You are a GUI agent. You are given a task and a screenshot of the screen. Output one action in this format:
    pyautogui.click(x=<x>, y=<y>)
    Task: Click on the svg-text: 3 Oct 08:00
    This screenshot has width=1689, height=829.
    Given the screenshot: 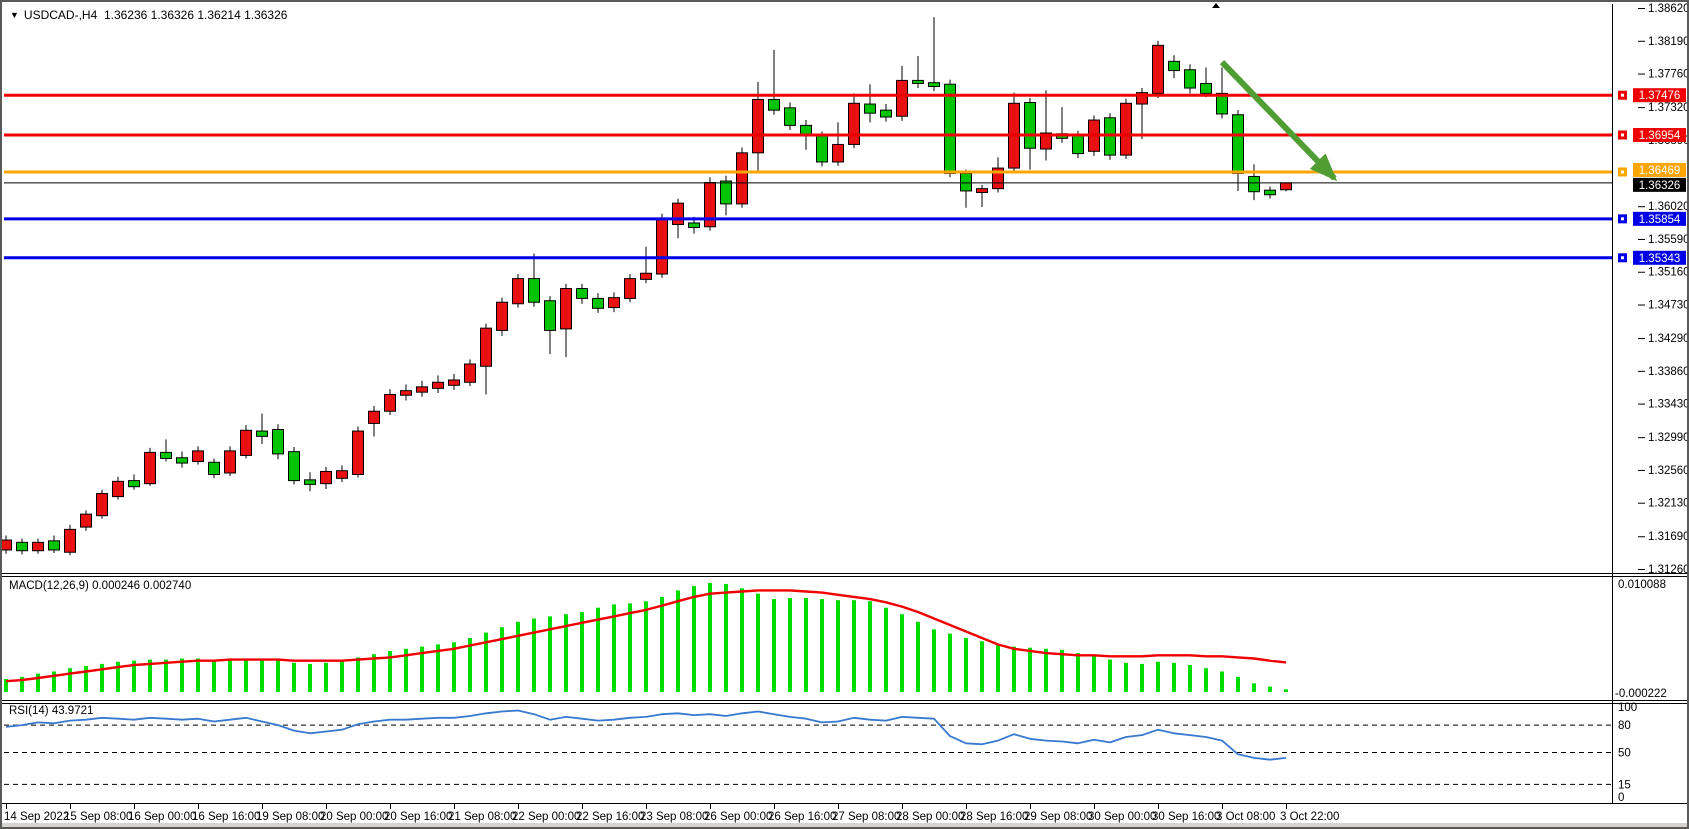 What is the action you would take?
    pyautogui.click(x=1245, y=817)
    